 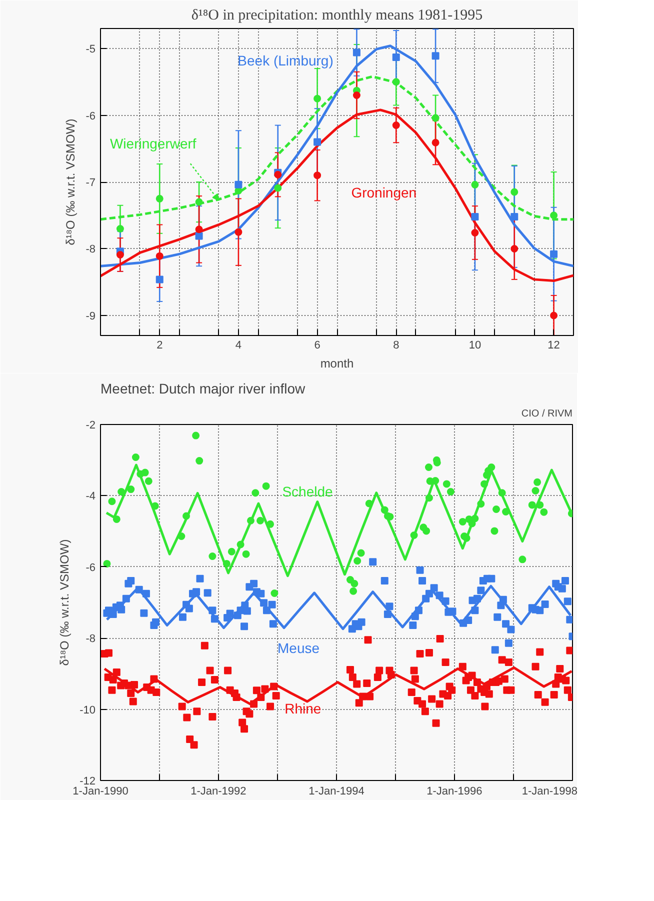 I want to click on x-tick-label: 12, so click(x=554, y=346).